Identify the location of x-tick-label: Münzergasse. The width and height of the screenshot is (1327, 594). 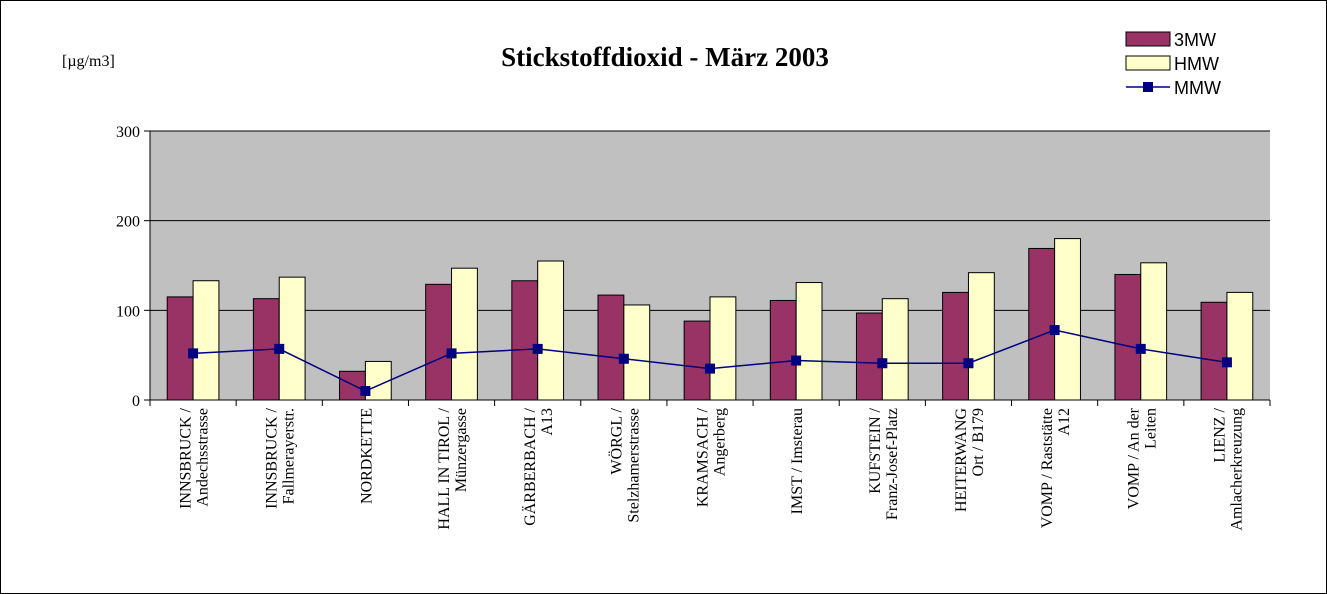
(461, 450).